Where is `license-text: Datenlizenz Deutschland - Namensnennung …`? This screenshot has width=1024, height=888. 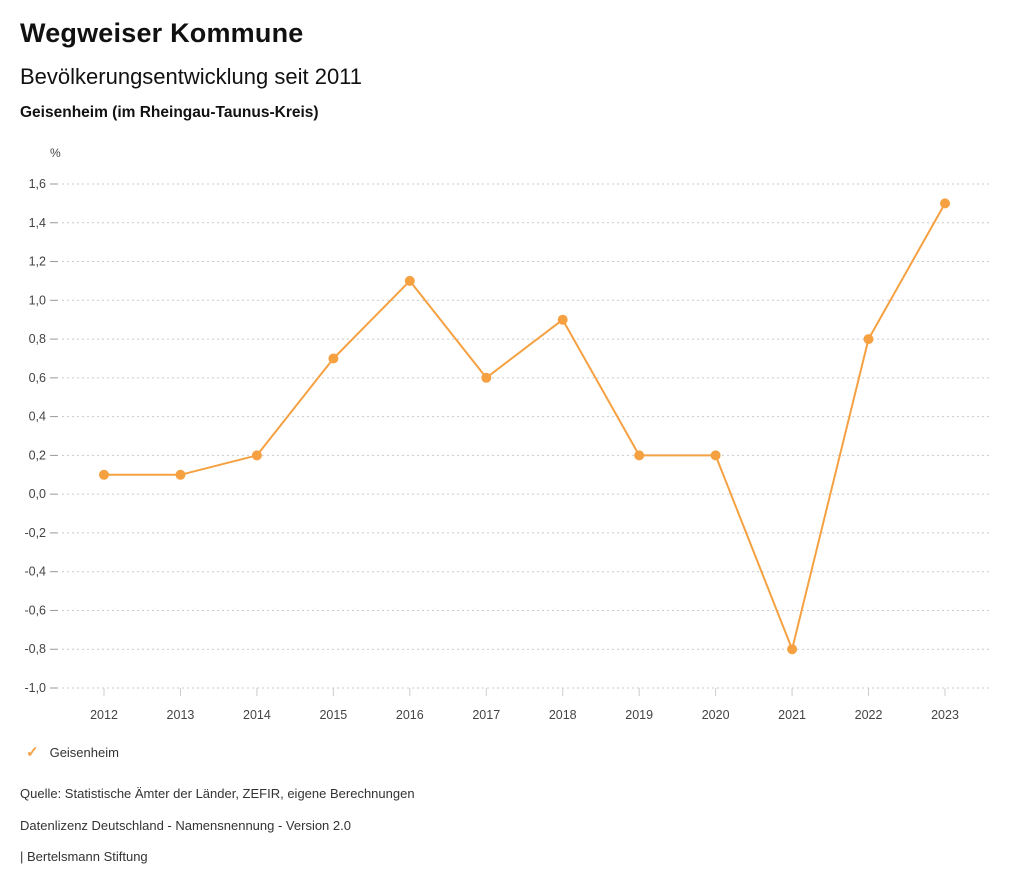
license-text: Datenlizenz Deutschland - Namensnennung … is located at coordinates (185, 825).